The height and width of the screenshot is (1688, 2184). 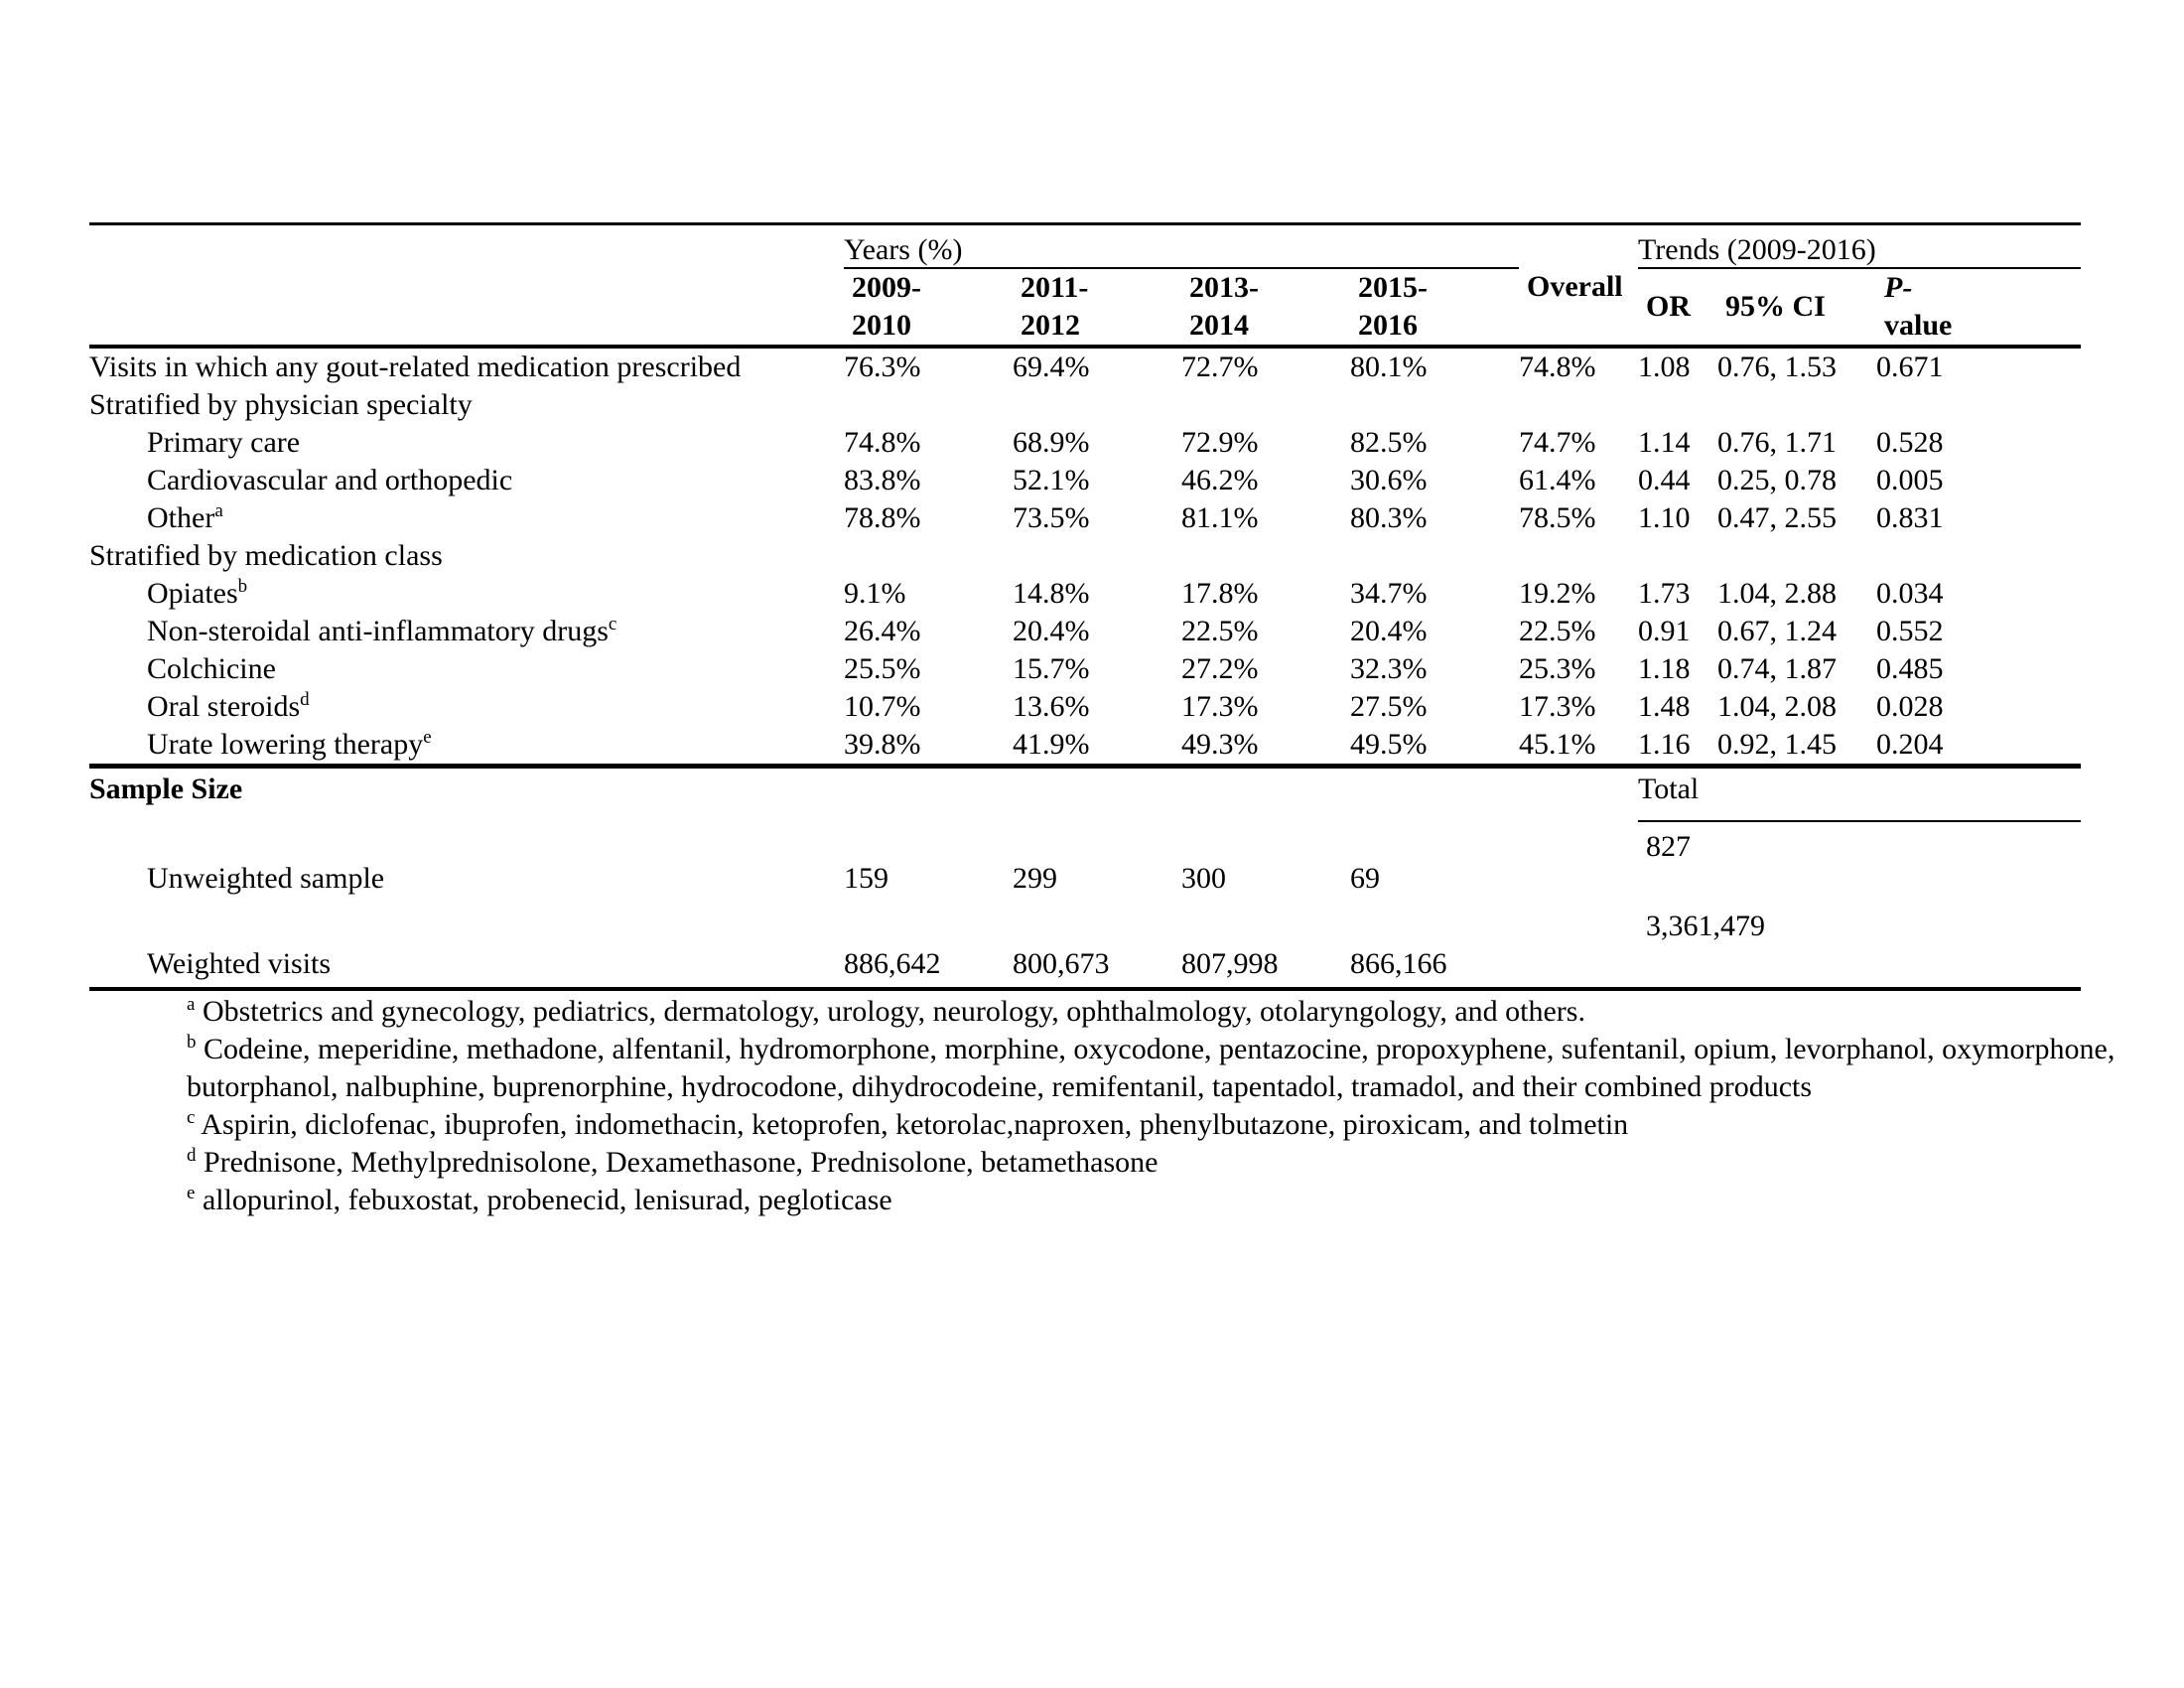 What do you see at coordinates (1181, 246) in the screenshot?
I see `years-group-header: Years (%)` at bounding box center [1181, 246].